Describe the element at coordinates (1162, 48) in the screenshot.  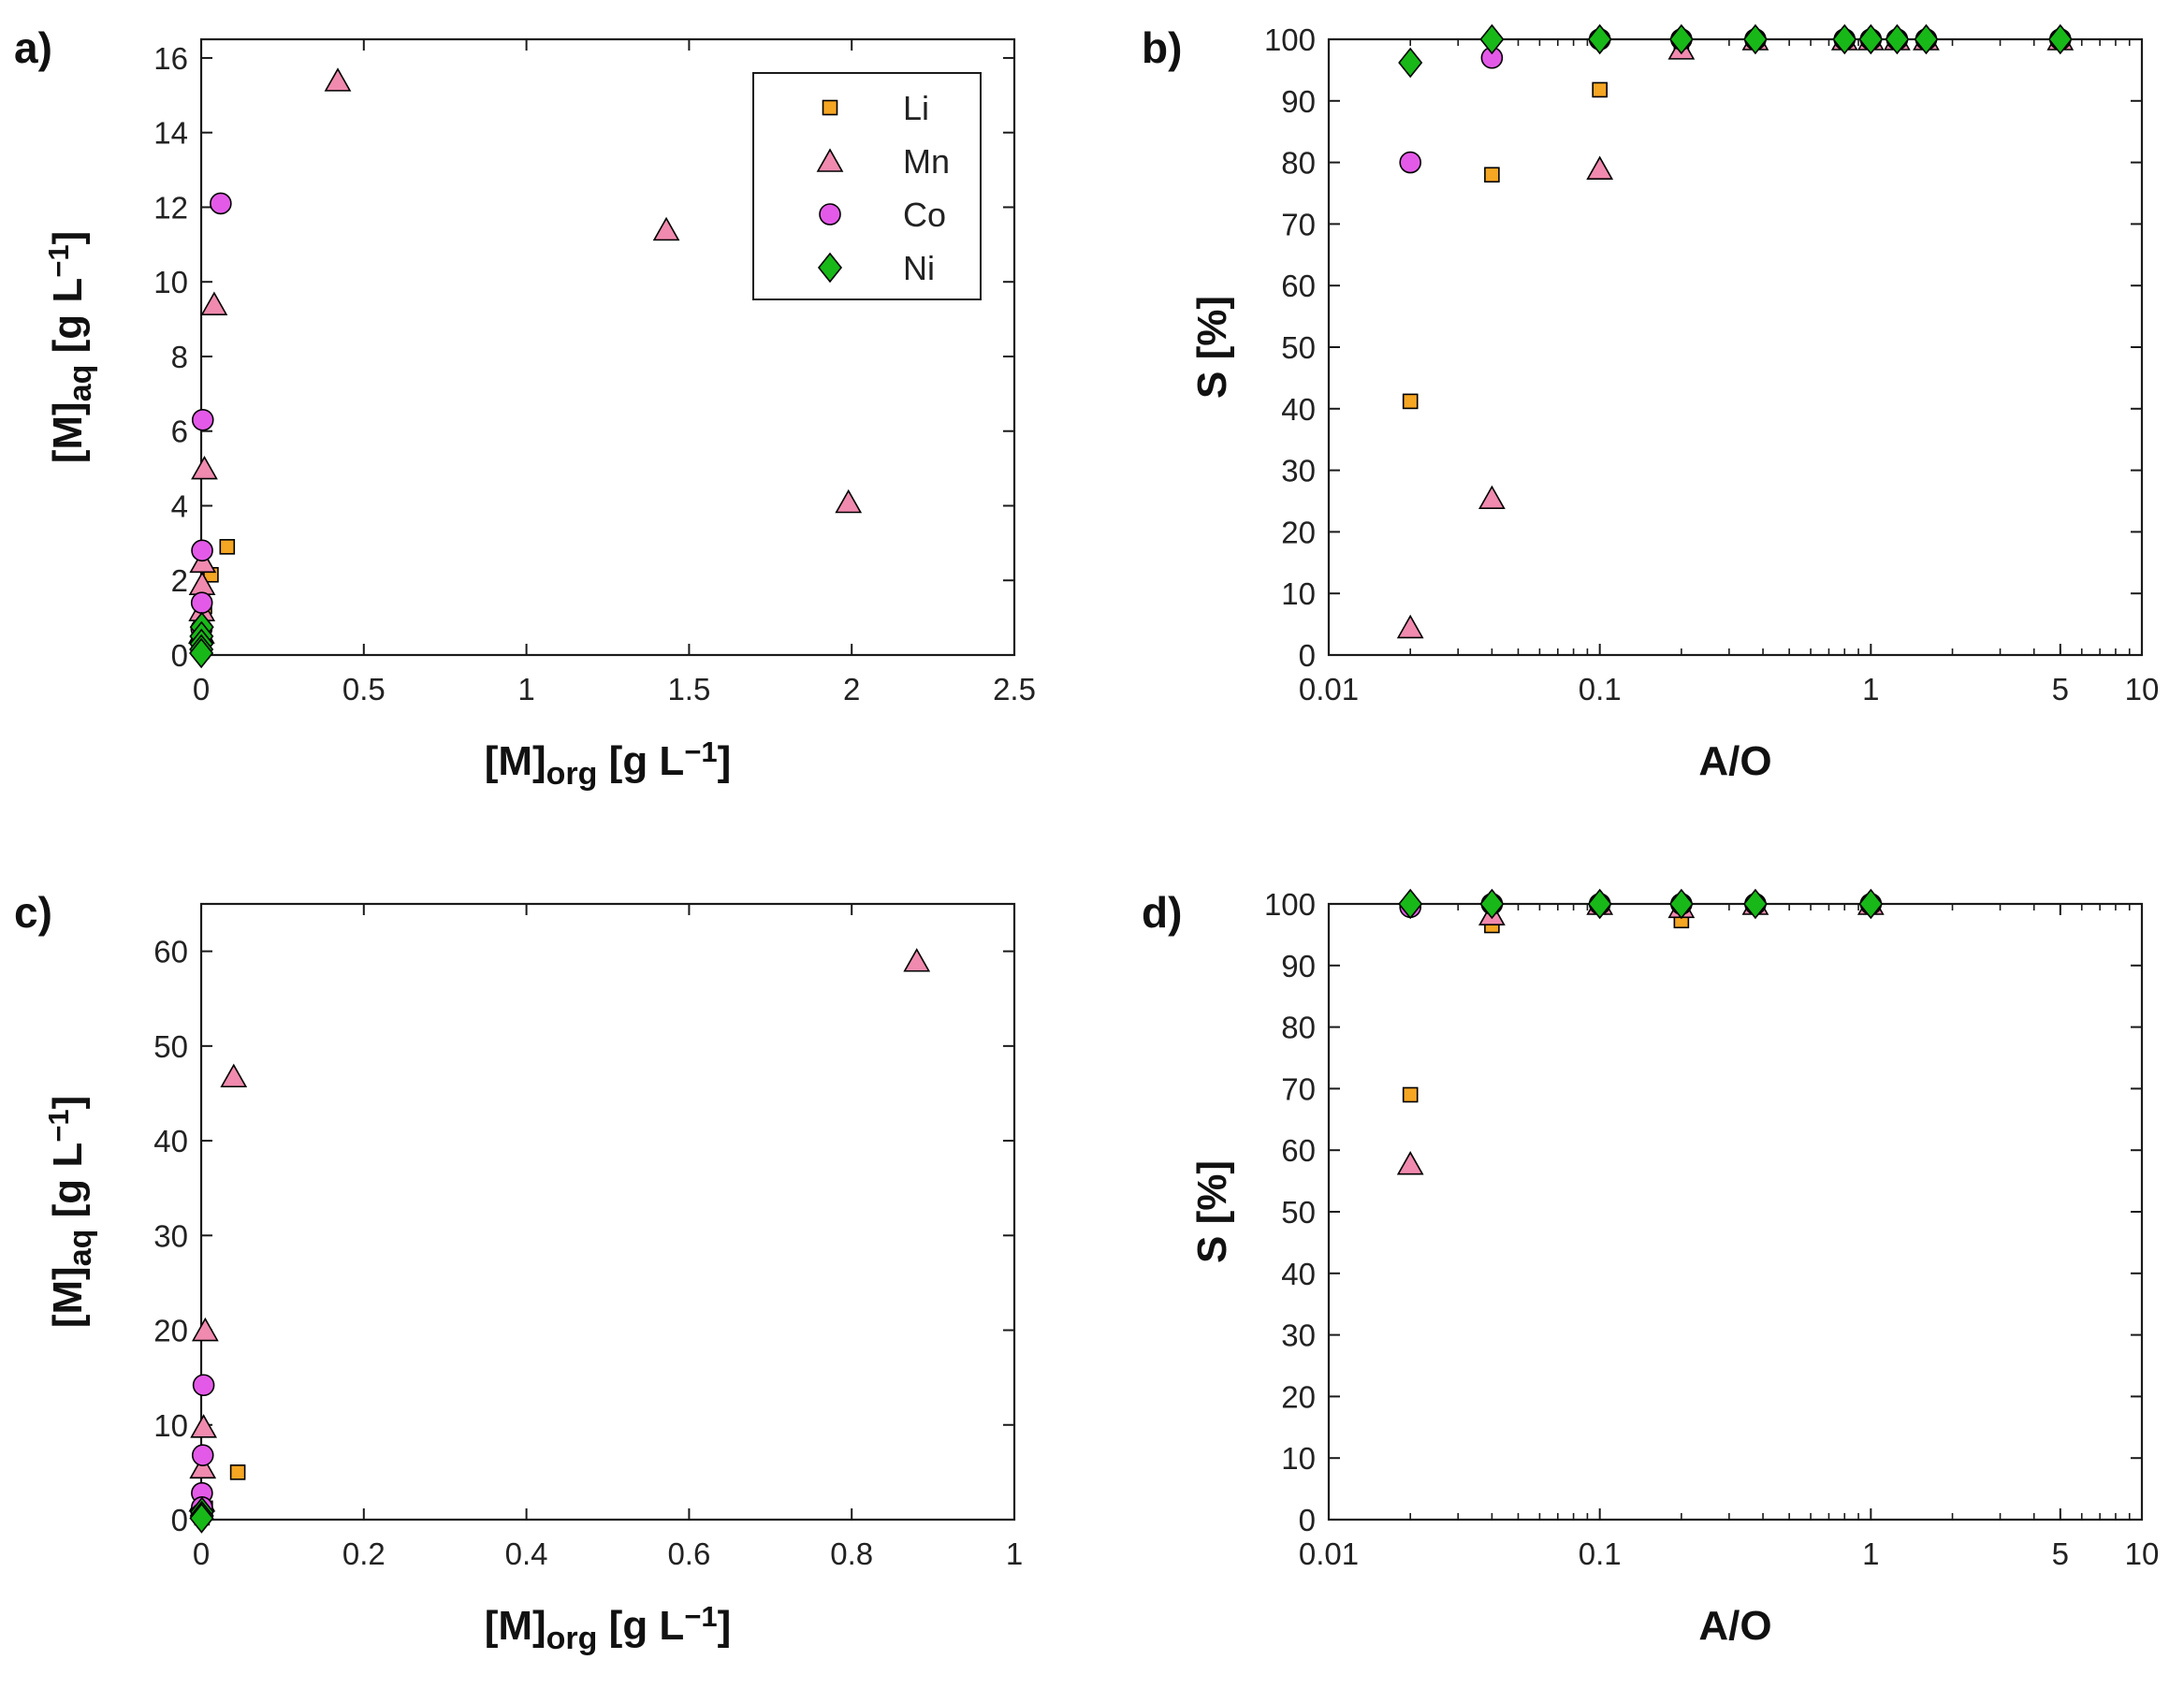
I see `panel-label: b)` at that location.